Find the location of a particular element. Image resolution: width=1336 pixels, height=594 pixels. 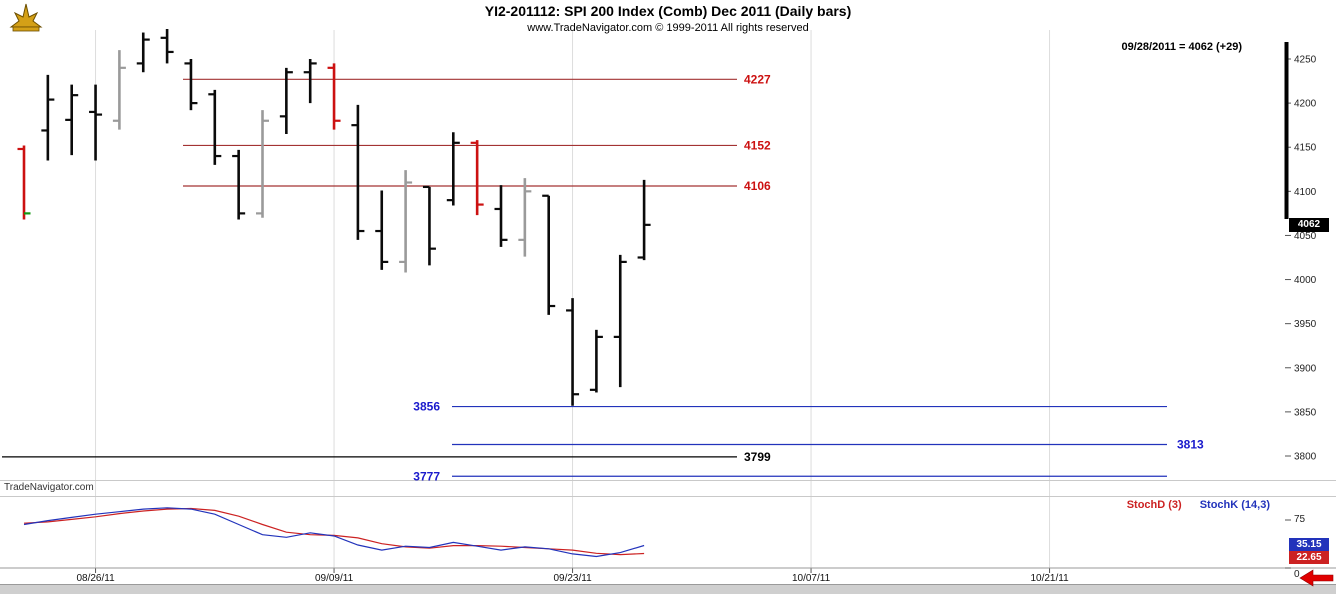

stochd-label: StochD (3) is located at coordinates (1154, 505).